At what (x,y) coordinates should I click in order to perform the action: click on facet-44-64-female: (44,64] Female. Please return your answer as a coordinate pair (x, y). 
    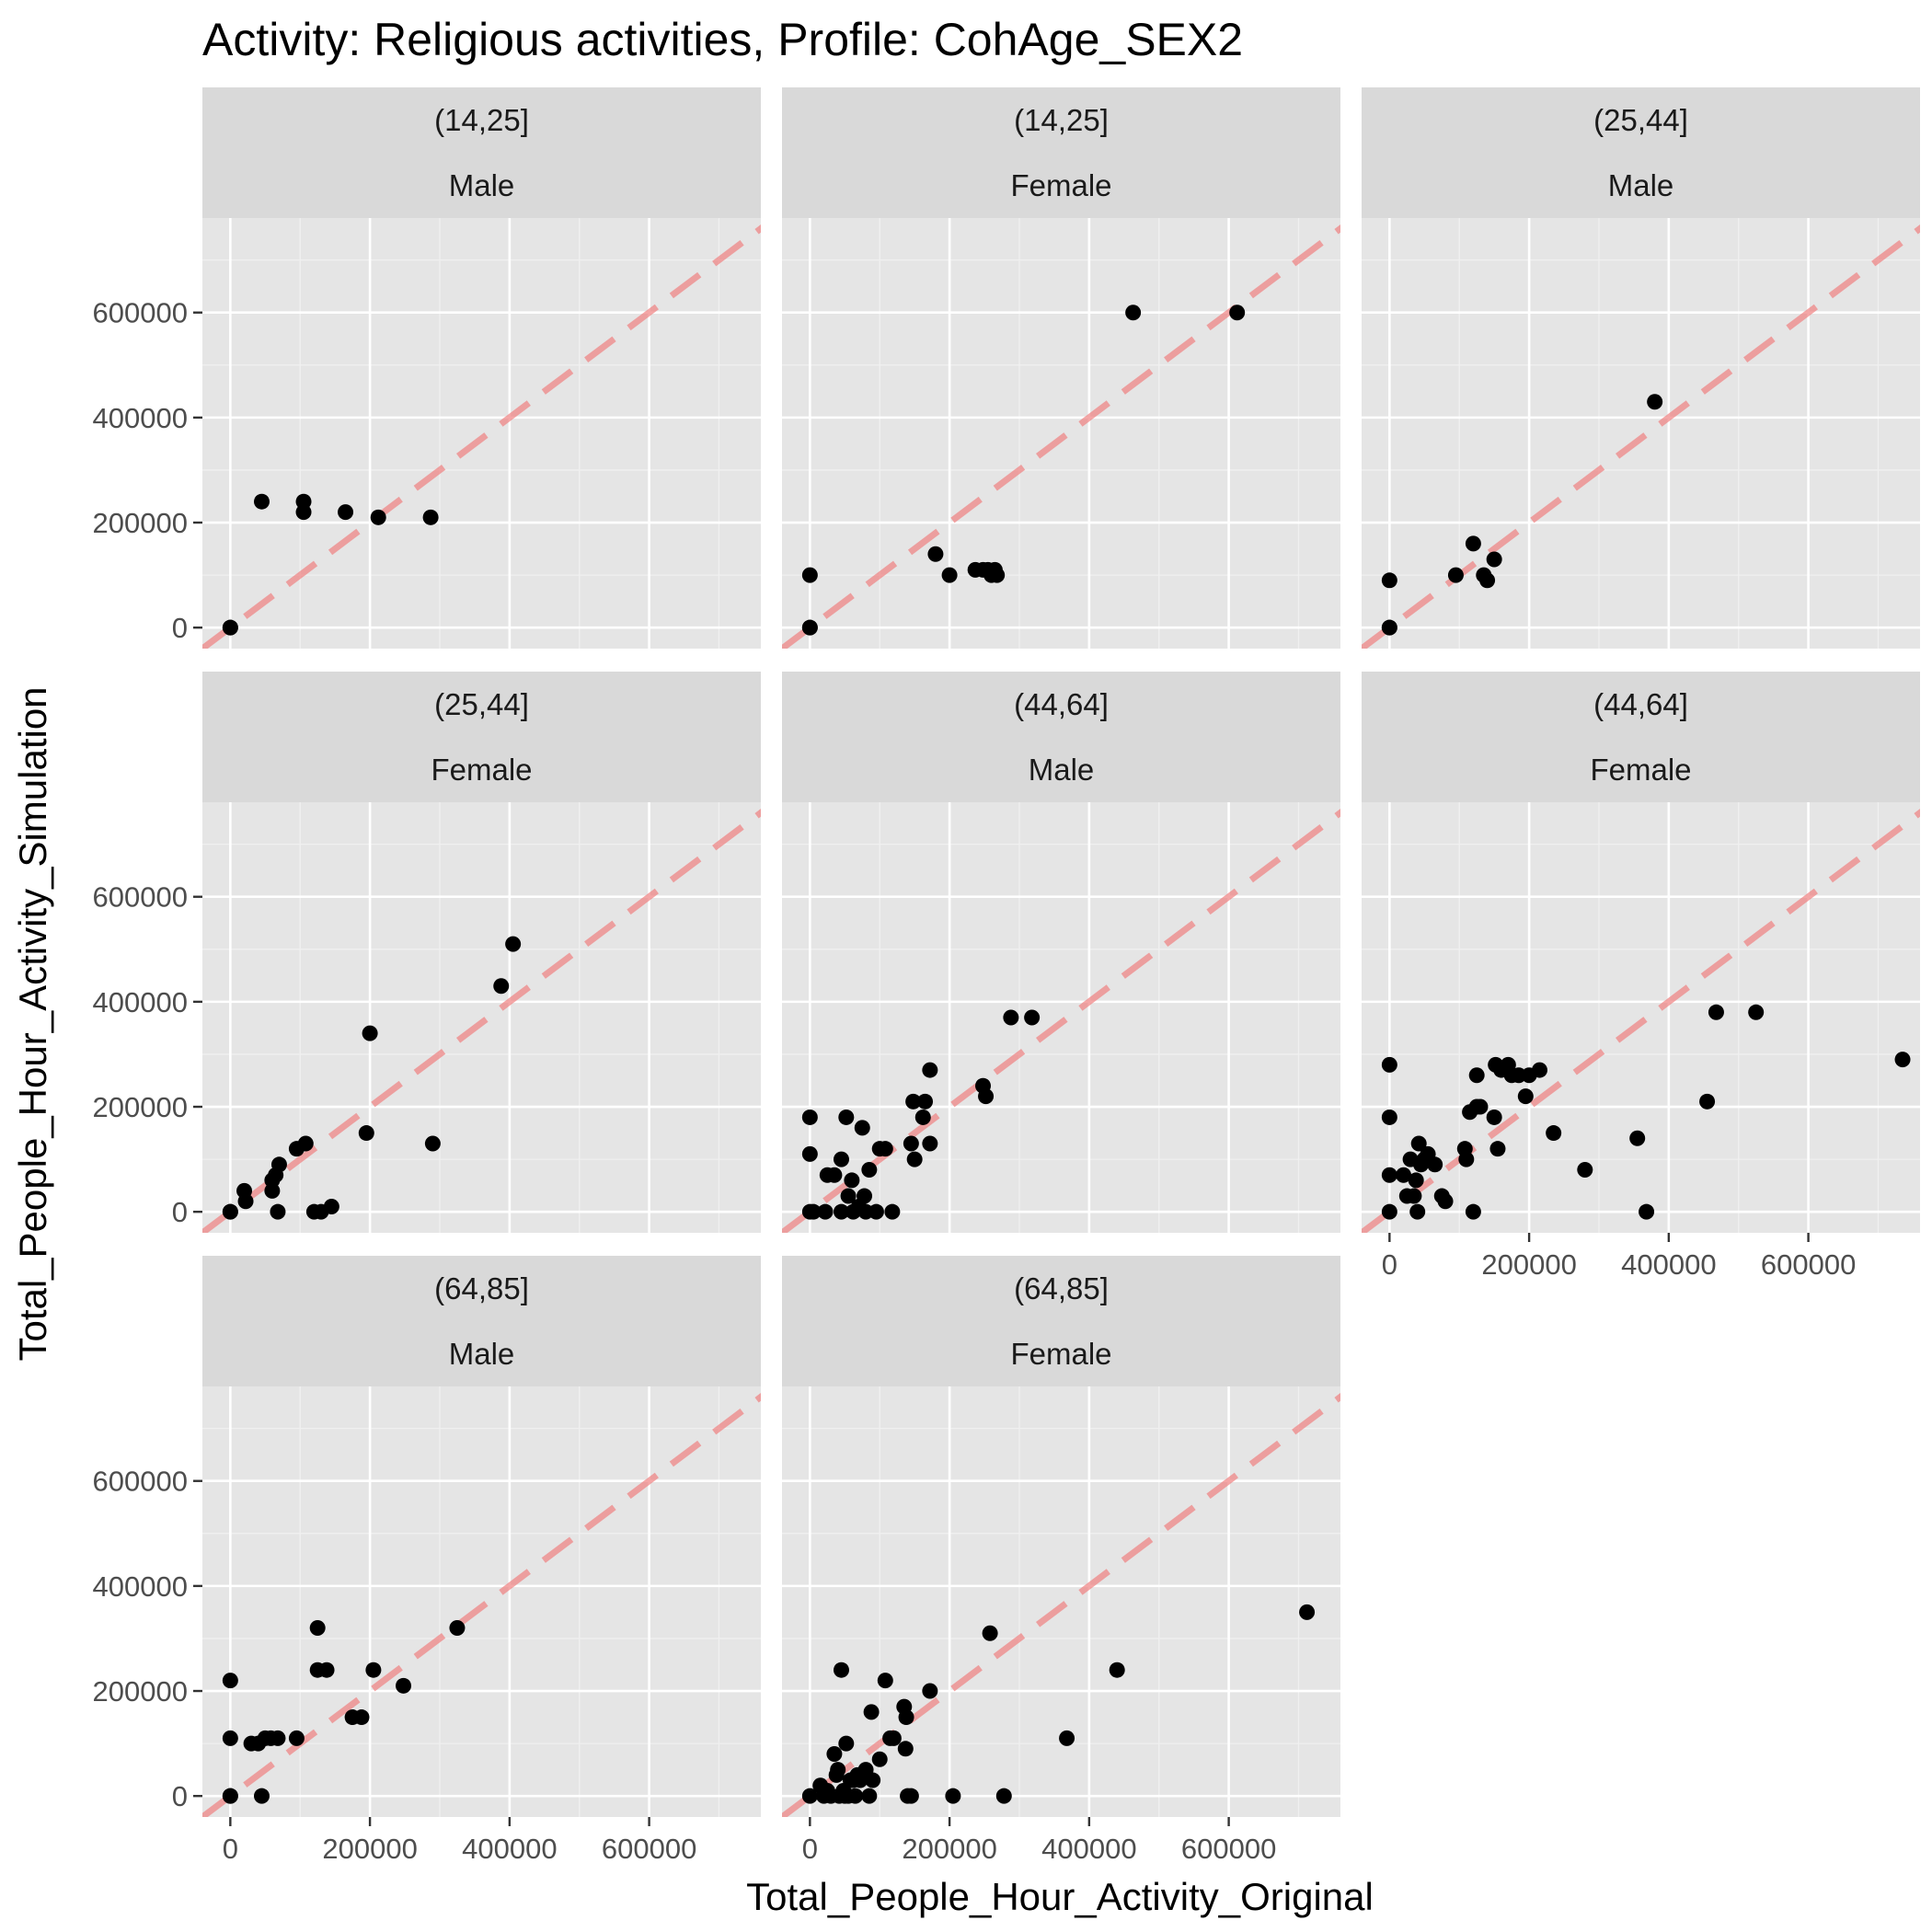
    Looking at the image, I should click on (1641, 952).